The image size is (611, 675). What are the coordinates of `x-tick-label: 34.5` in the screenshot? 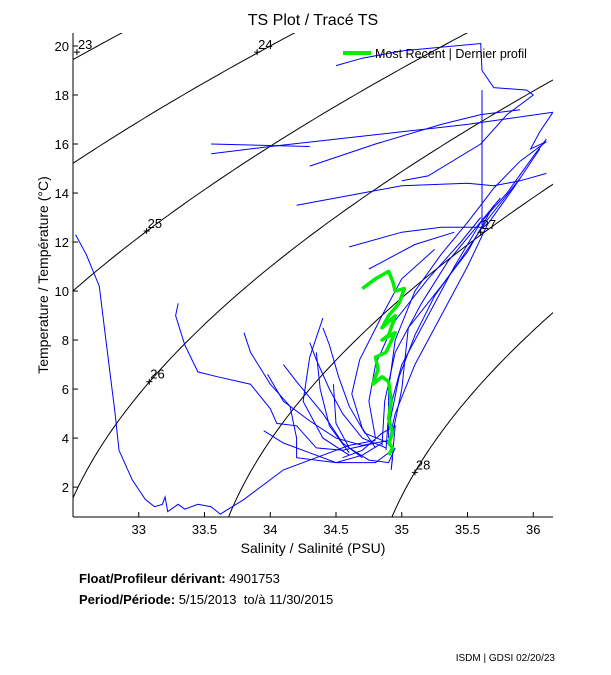 It's located at (335, 529).